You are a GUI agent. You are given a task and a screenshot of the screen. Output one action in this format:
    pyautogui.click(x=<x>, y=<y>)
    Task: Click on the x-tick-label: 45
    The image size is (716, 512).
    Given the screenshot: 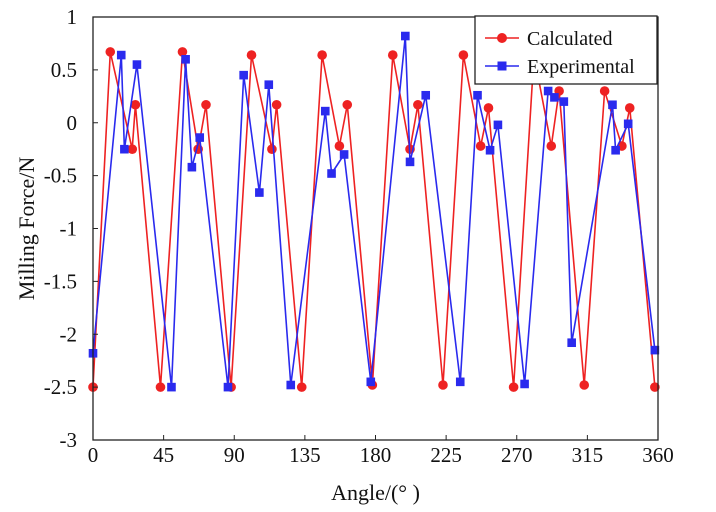 What is the action you would take?
    pyautogui.click(x=163, y=455)
    